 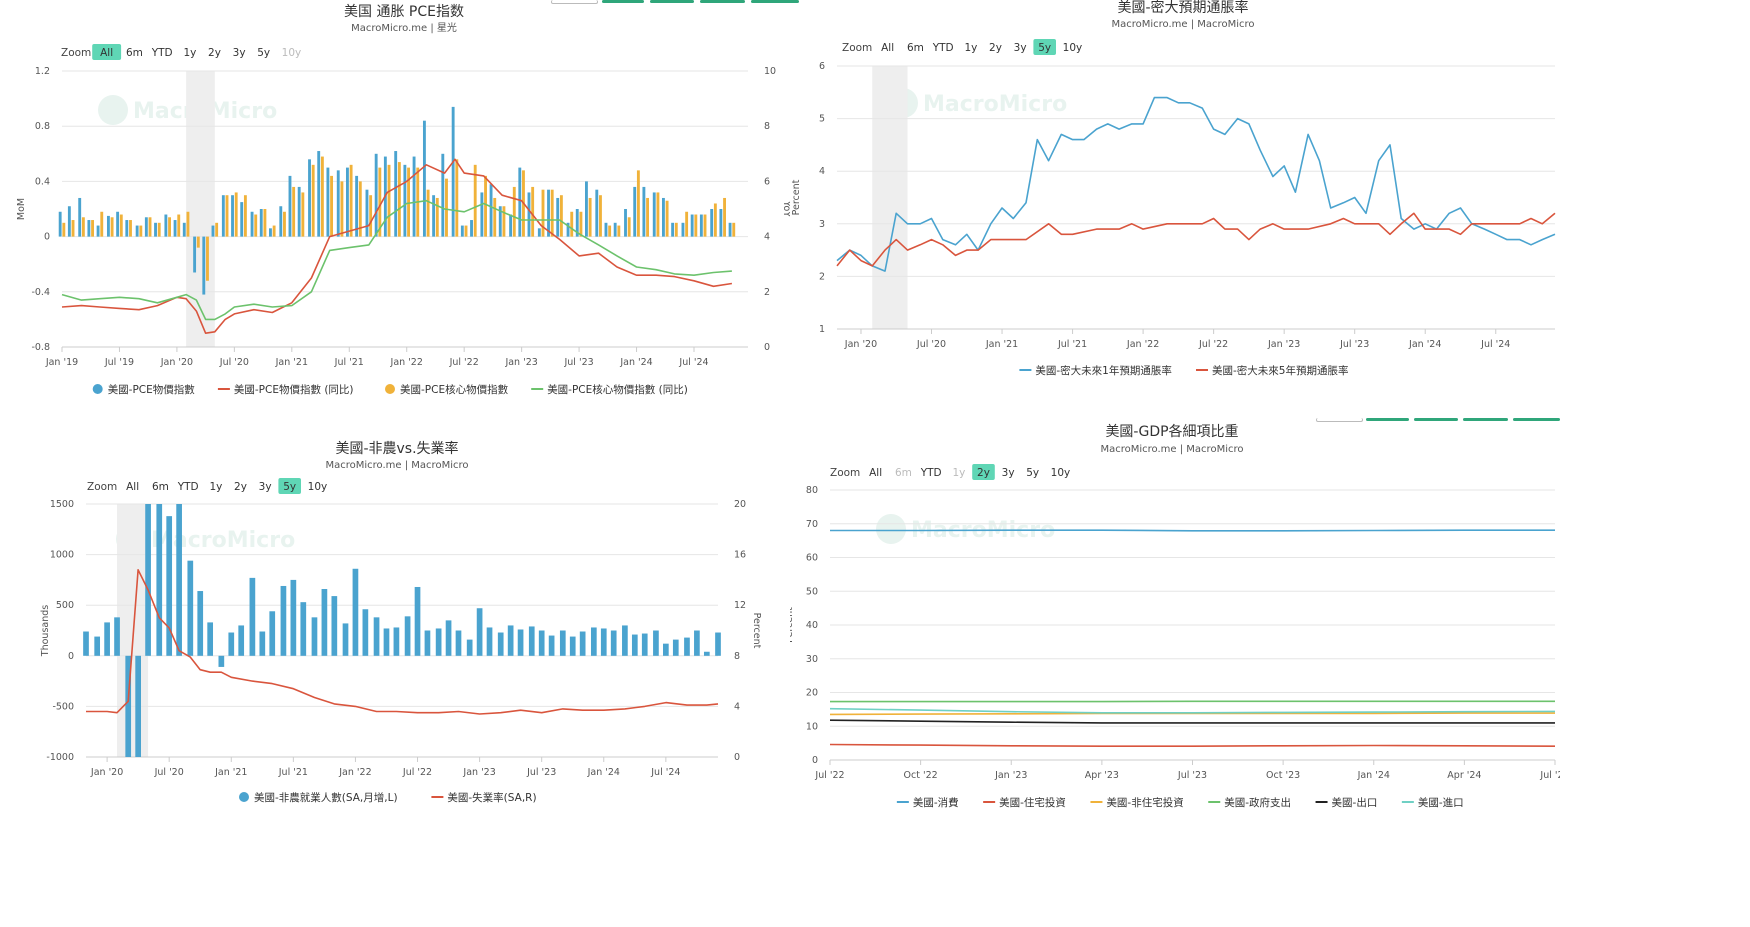 I want to click on x-tick-label: Jul '24, so click(x=693, y=362).